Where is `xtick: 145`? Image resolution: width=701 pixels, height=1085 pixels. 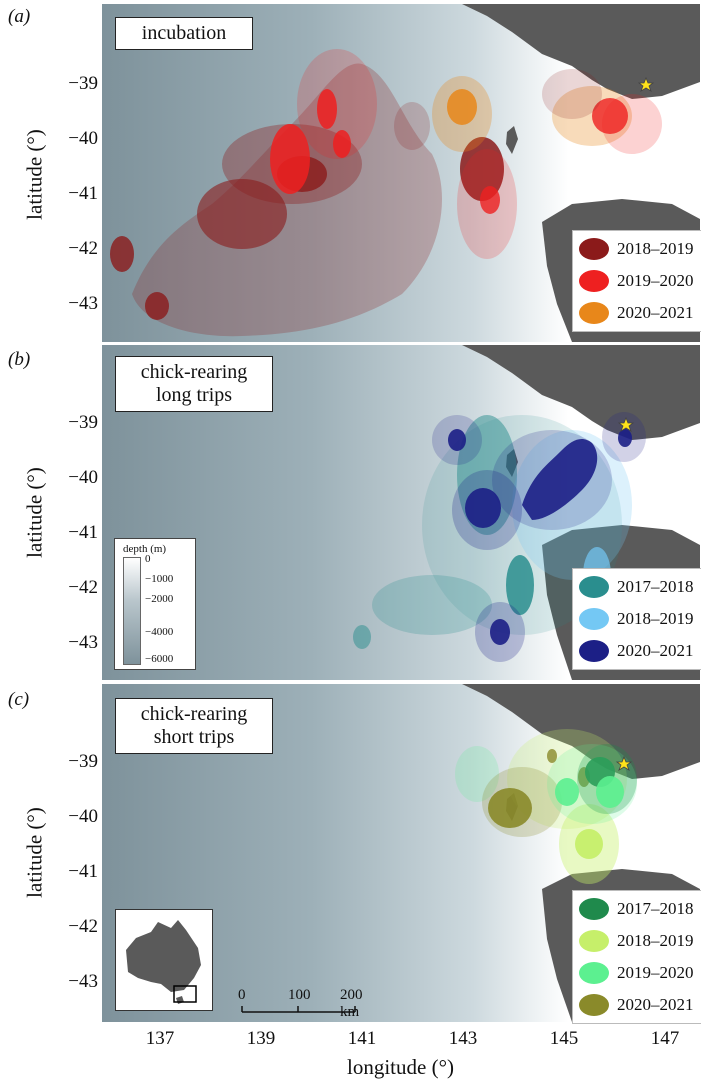
xtick: 145 is located at coordinates (564, 1038).